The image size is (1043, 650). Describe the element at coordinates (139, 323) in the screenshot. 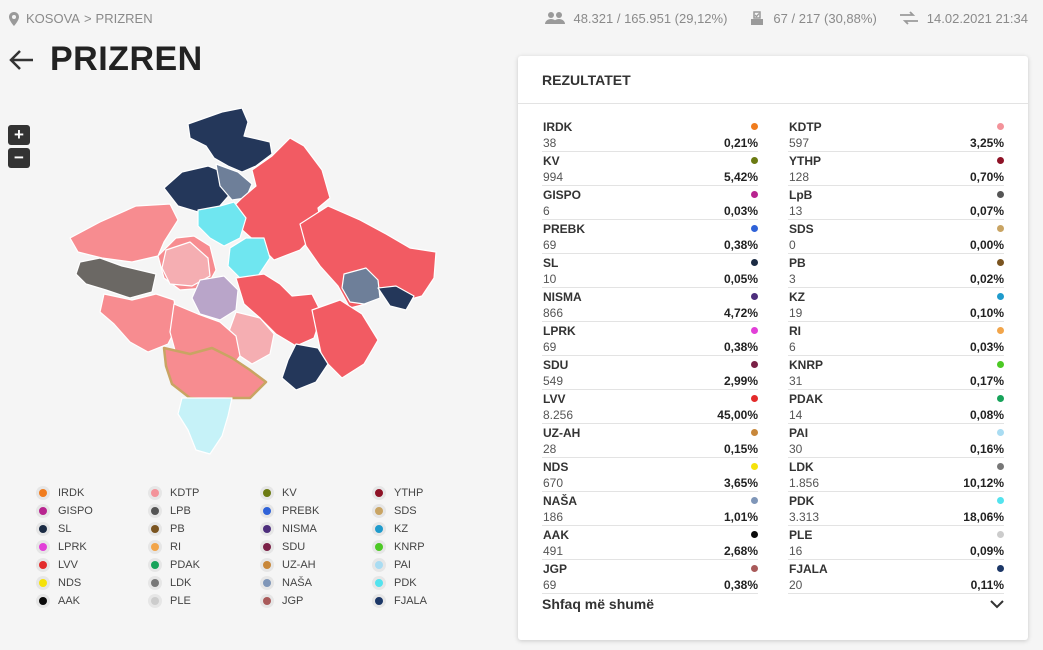

I see `map-region-lvv-light-southwest` at that location.